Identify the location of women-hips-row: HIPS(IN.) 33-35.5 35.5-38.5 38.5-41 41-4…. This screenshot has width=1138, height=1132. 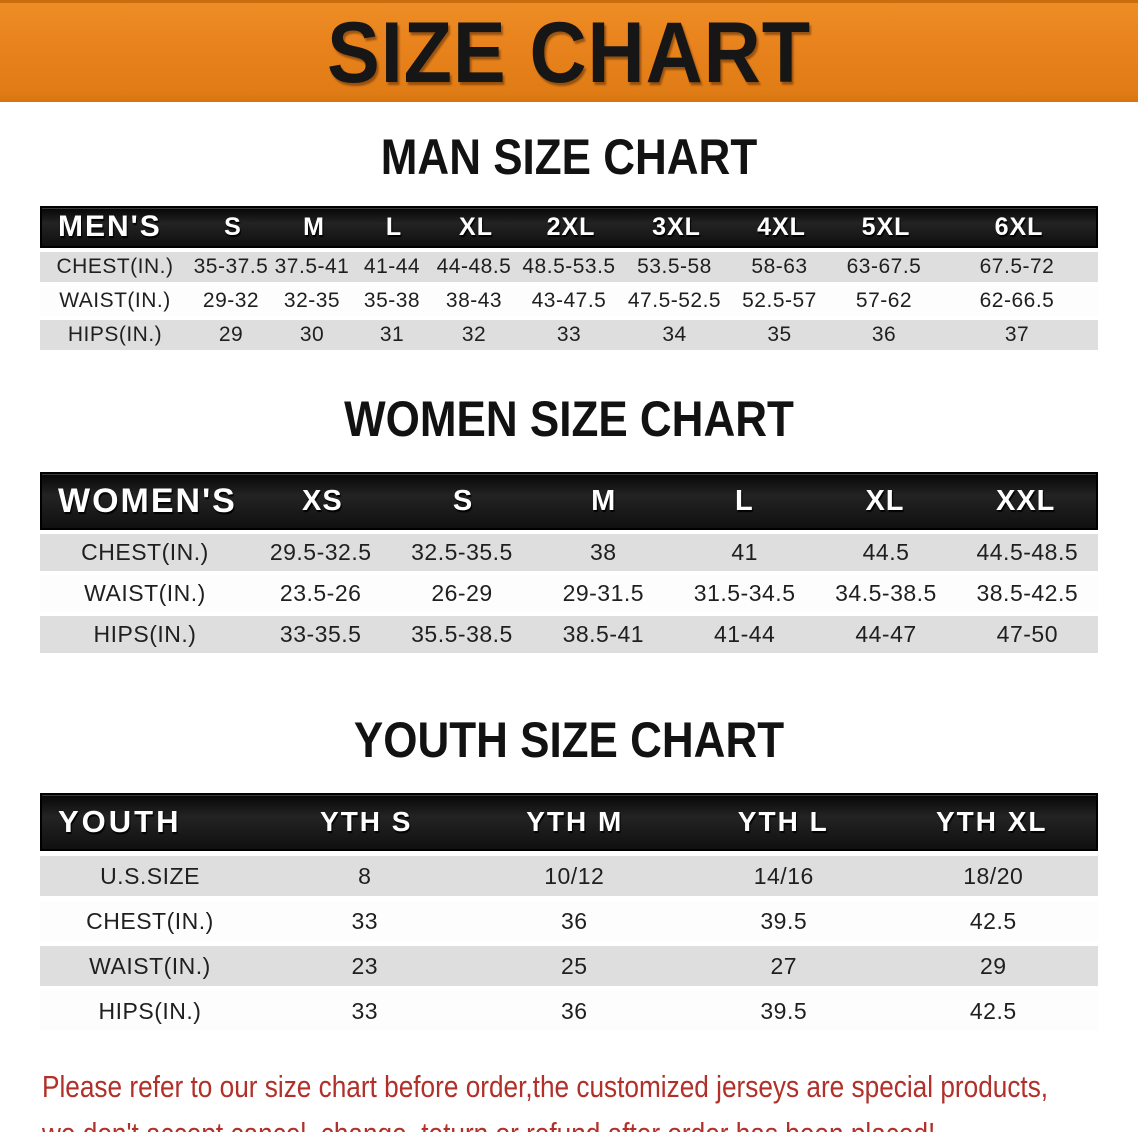
(569, 634).